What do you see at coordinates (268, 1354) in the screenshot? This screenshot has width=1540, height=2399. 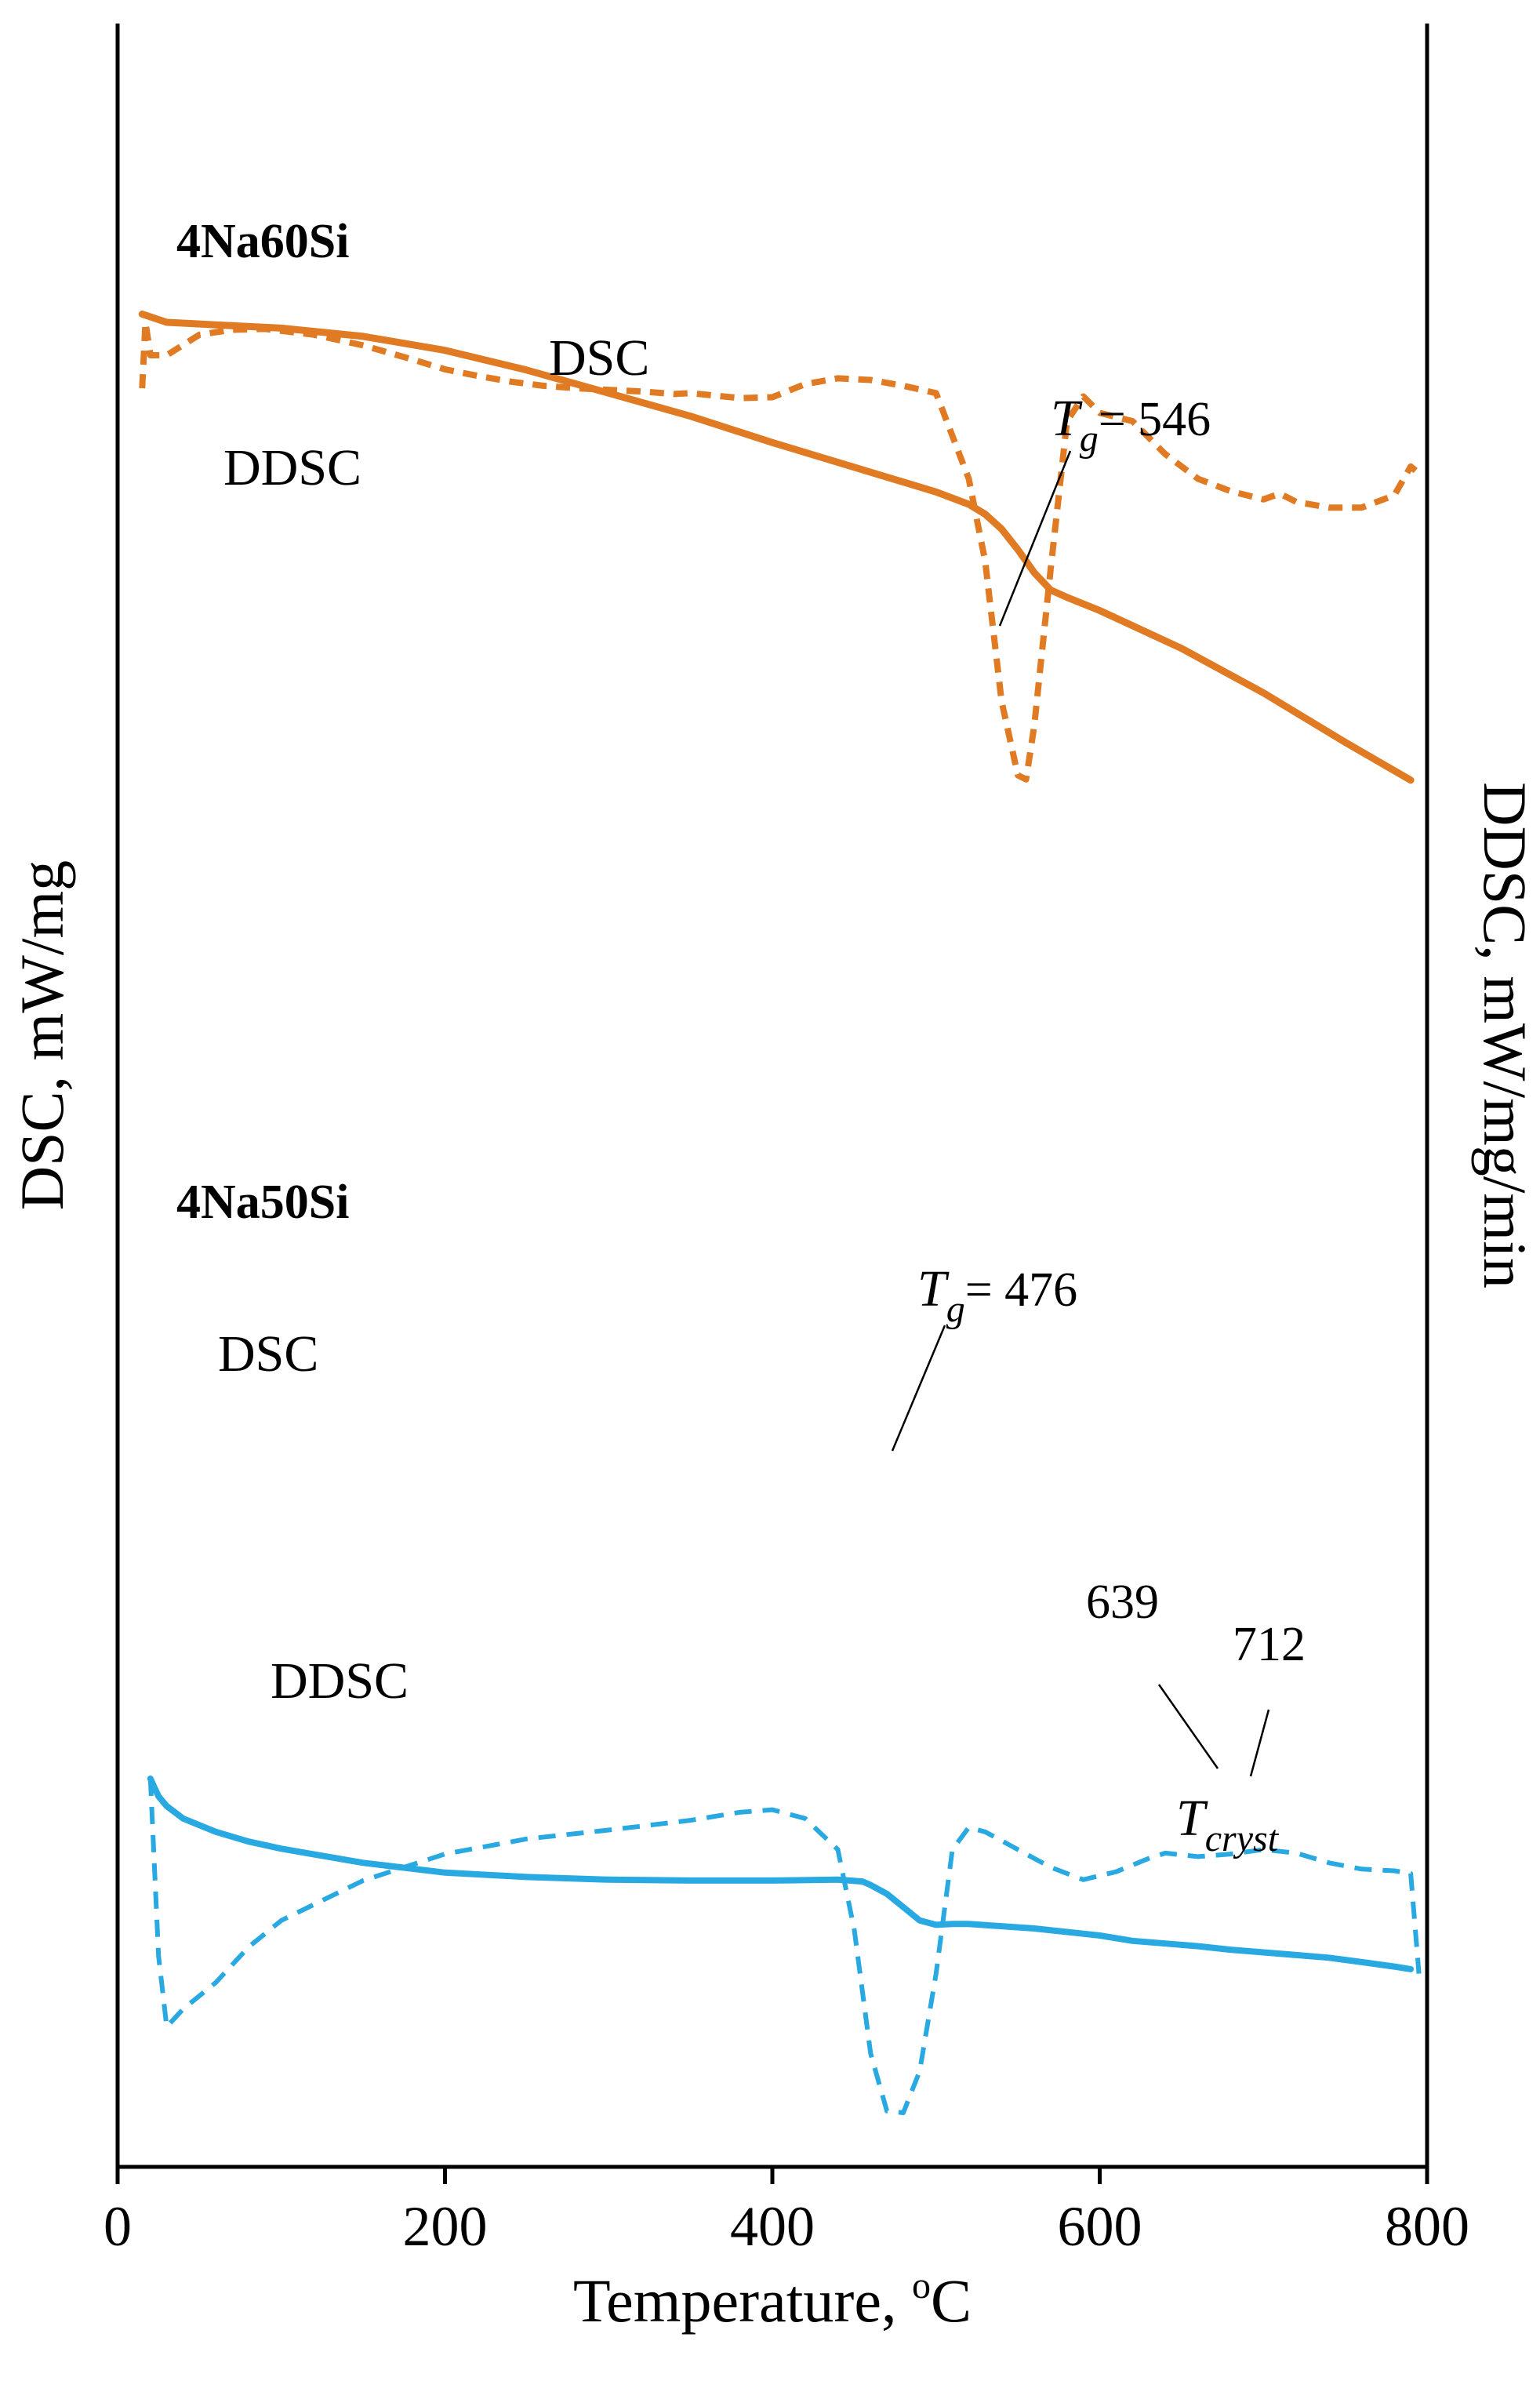 I see `dsc-label-4na50si: DSC` at bounding box center [268, 1354].